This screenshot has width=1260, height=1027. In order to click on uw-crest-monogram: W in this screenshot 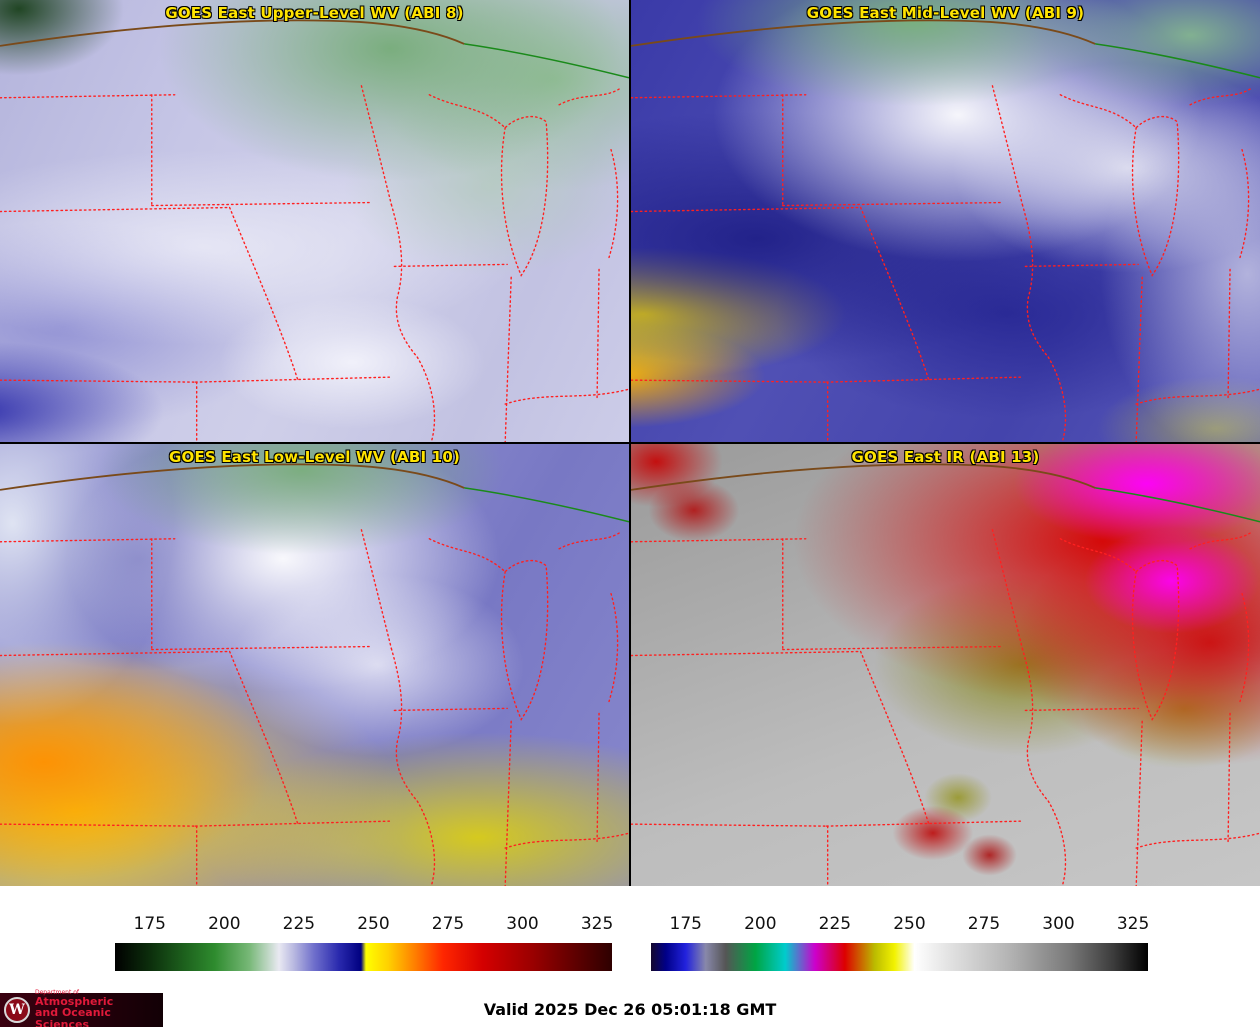, I will do `click(17, 1010)`.